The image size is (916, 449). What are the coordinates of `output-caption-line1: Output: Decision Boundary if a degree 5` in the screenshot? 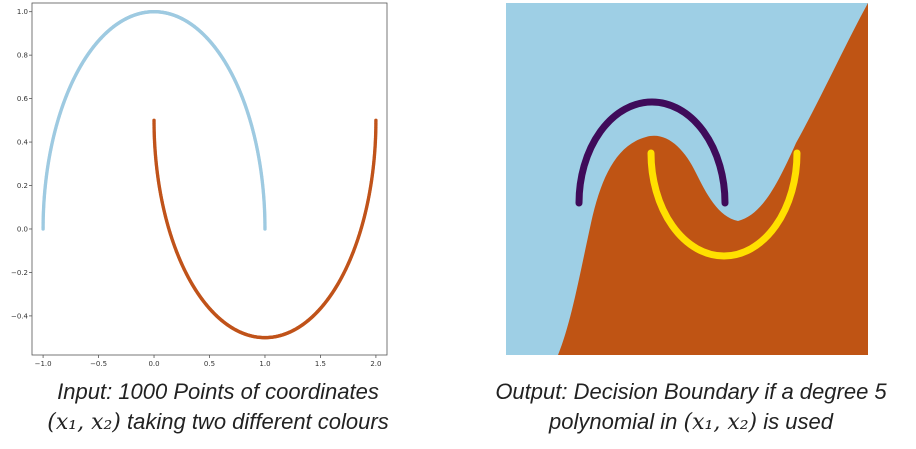 It's located at (691, 391).